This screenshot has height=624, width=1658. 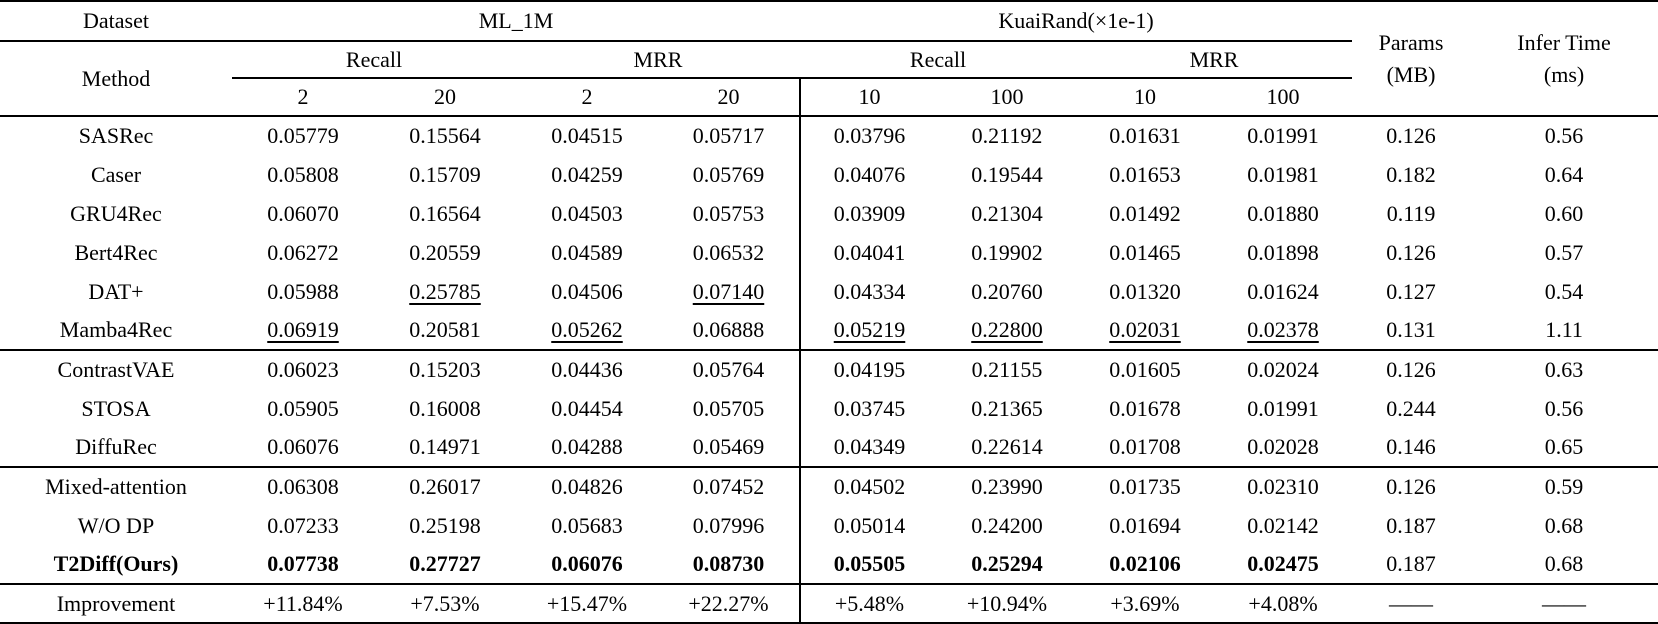 I want to click on infer-time-cell: 0.59, so click(x=1564, y=486).